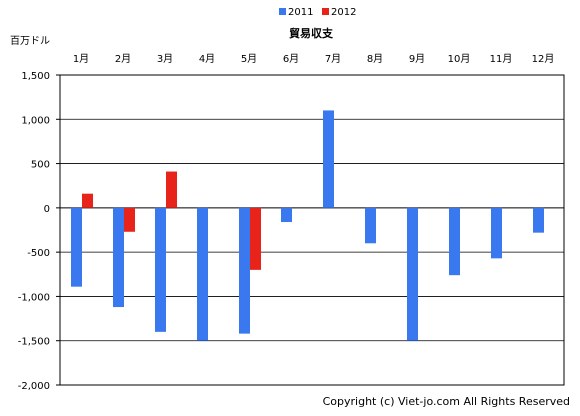 This screenshot has height=416, width=580. What do you see at coordinates (76, 247) in the screenshot?
I see `bar-2011-1月` at bounding box center [76, 247].